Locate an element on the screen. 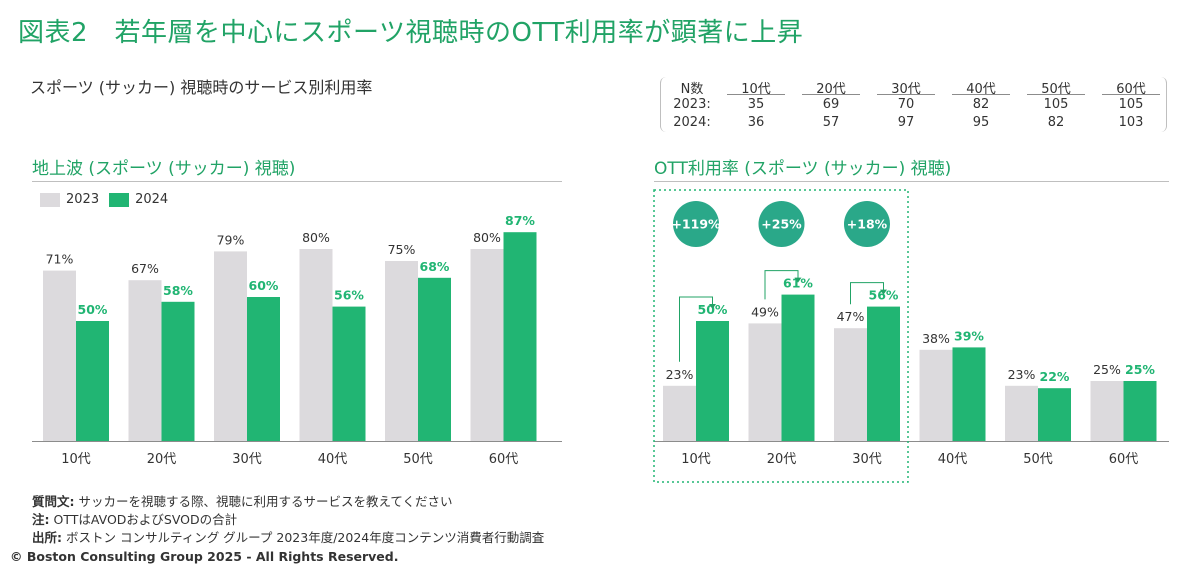 This screenshot has height=572, width=1200. note-text: サッカーを視聴する際、視聴に利用するサービスを教えてください is located at coordinates (265, 501).